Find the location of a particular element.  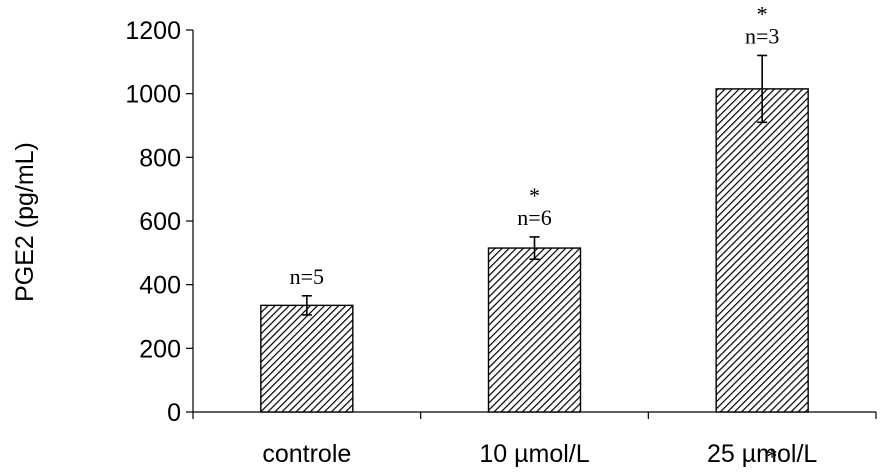

x-tick-label: 25 µmol/L is located at coordinates (762, 454).